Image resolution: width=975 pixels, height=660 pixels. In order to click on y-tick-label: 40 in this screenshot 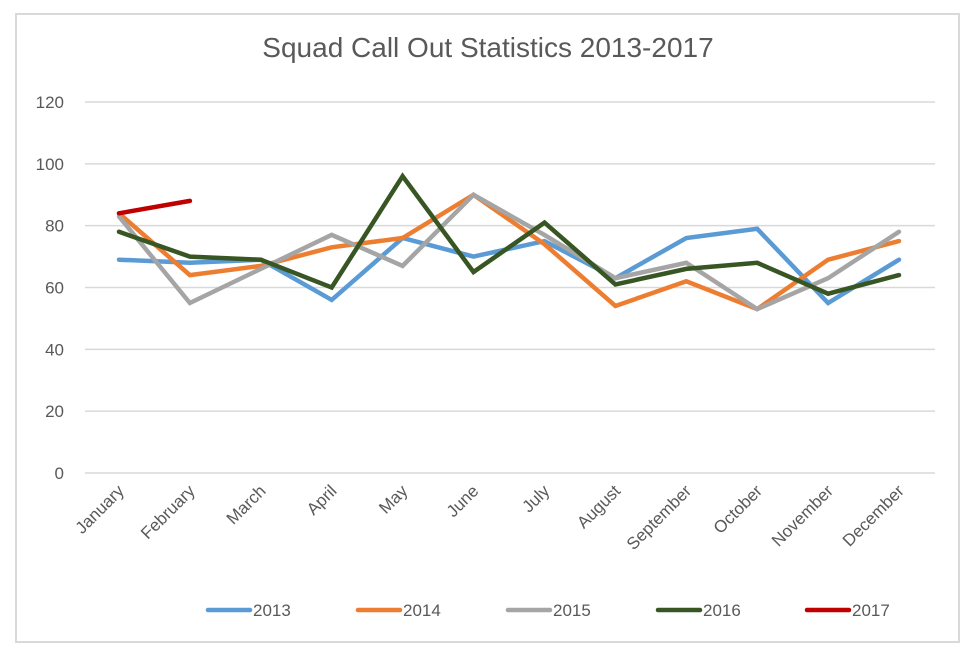, I will do `click(54, 349)`.